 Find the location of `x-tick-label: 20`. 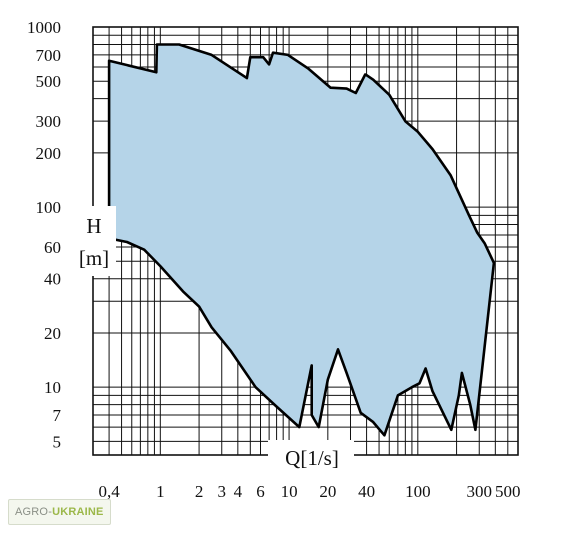

x-tick-label: 20 is located at coordinates (327, 491).